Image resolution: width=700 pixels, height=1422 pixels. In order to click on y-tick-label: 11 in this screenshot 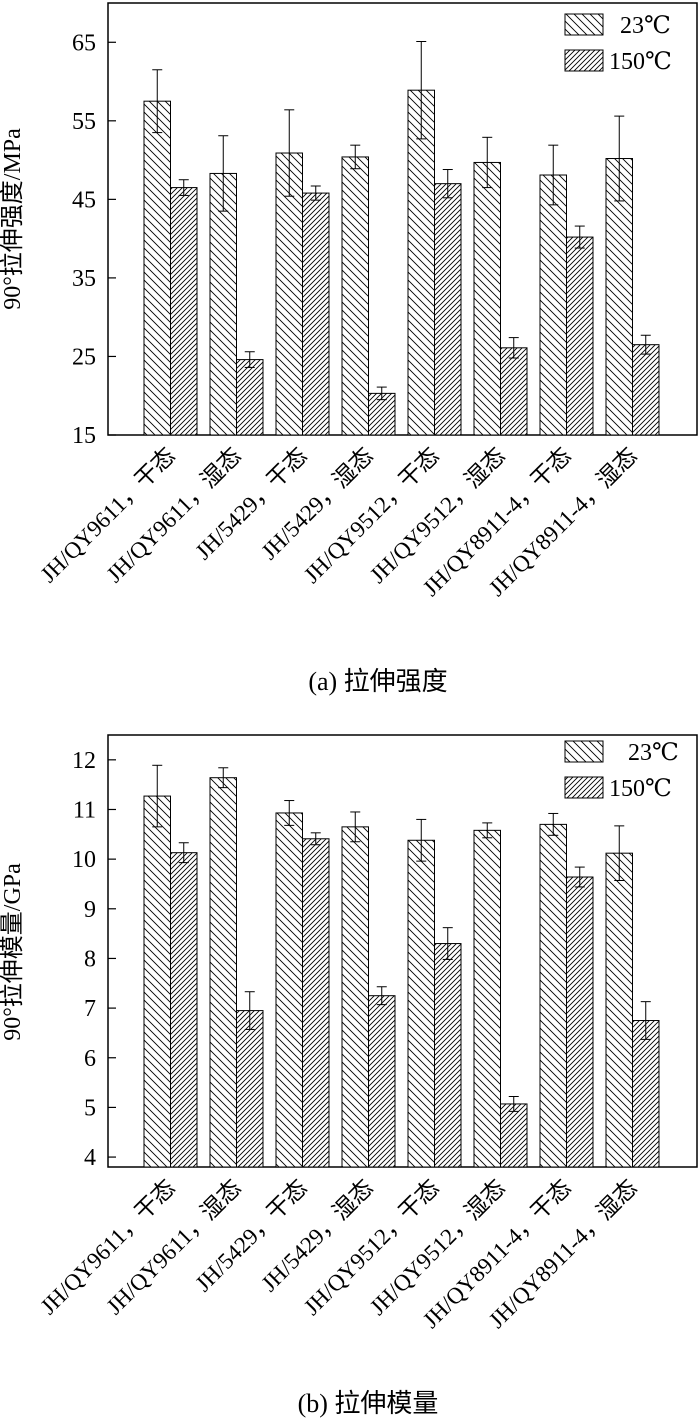, I will do `click(84, 810)`.